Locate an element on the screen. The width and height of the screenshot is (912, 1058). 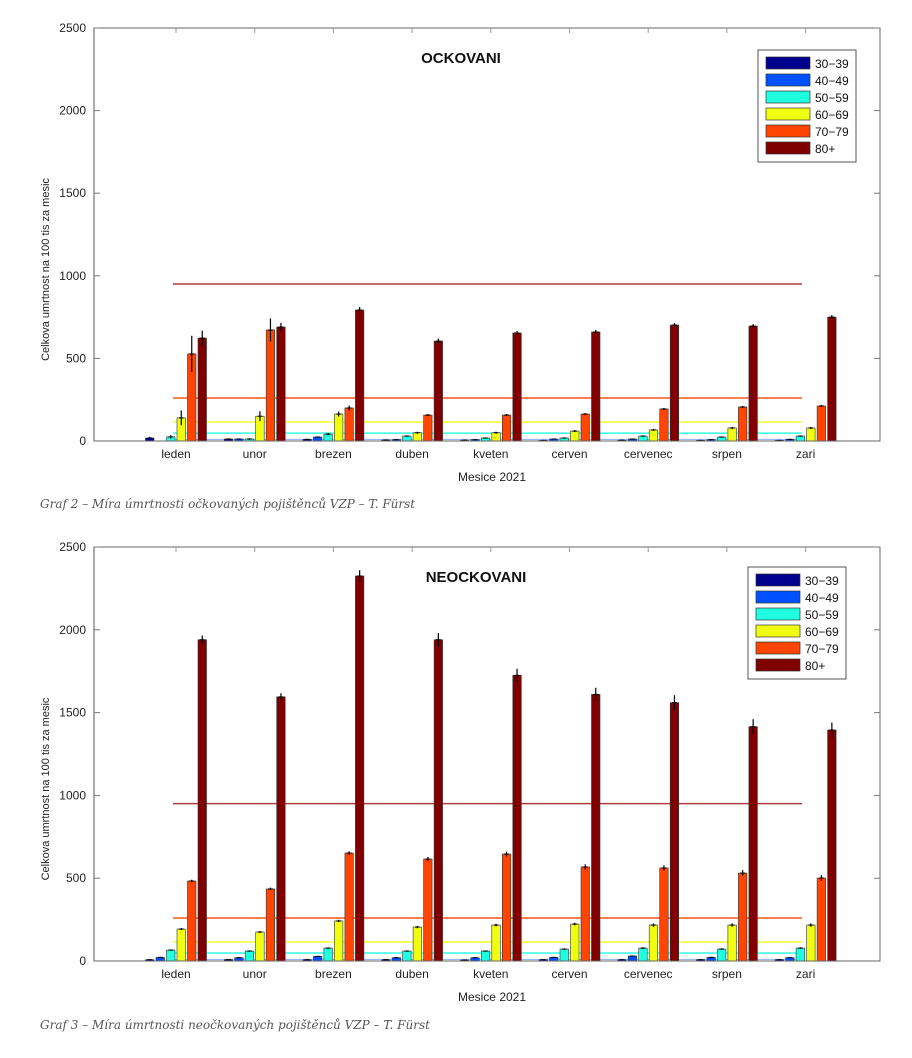
bar-50-59-cervenec is located at coordinates (643, 438).